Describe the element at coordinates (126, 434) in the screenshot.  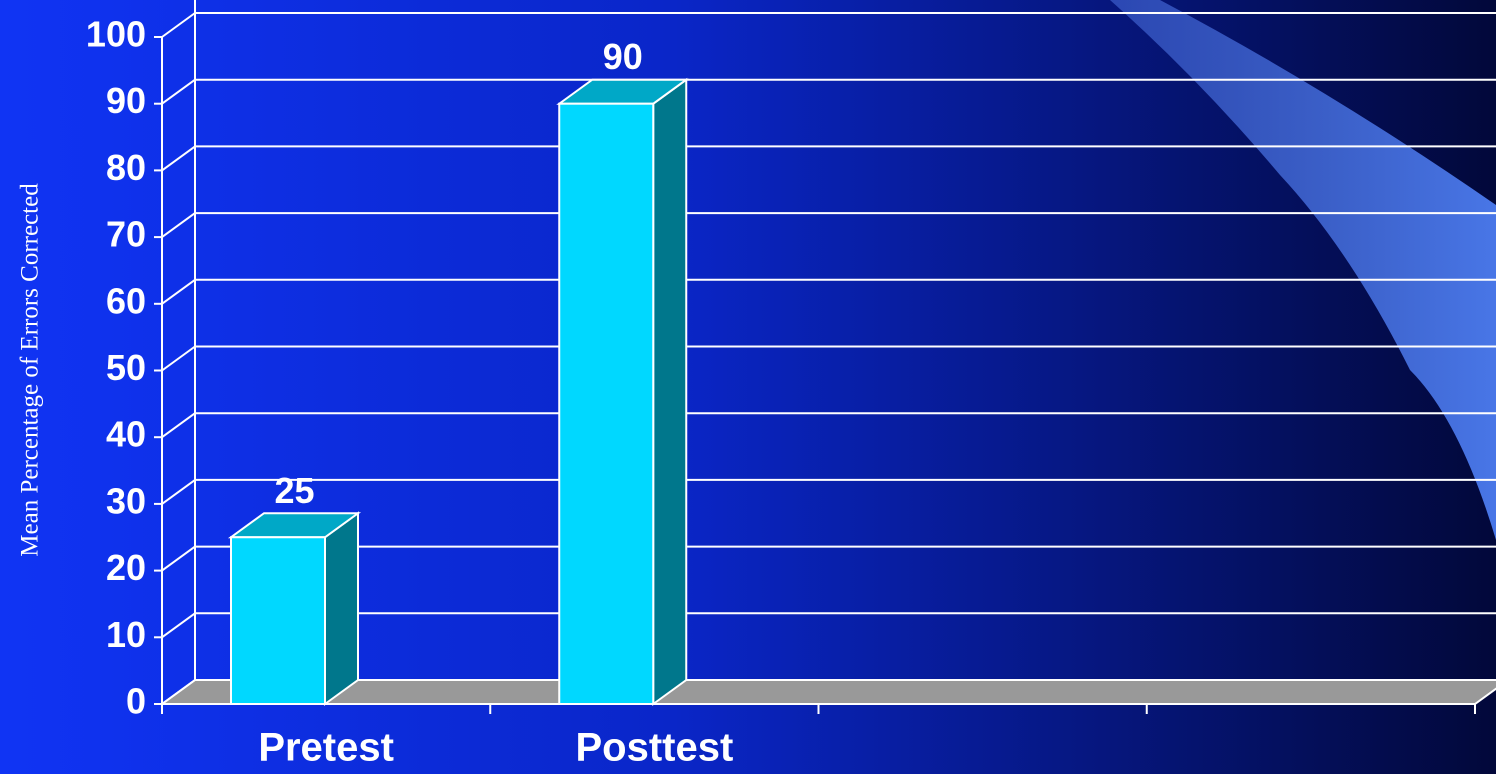
I see `y-tick-label: 40` at that location.